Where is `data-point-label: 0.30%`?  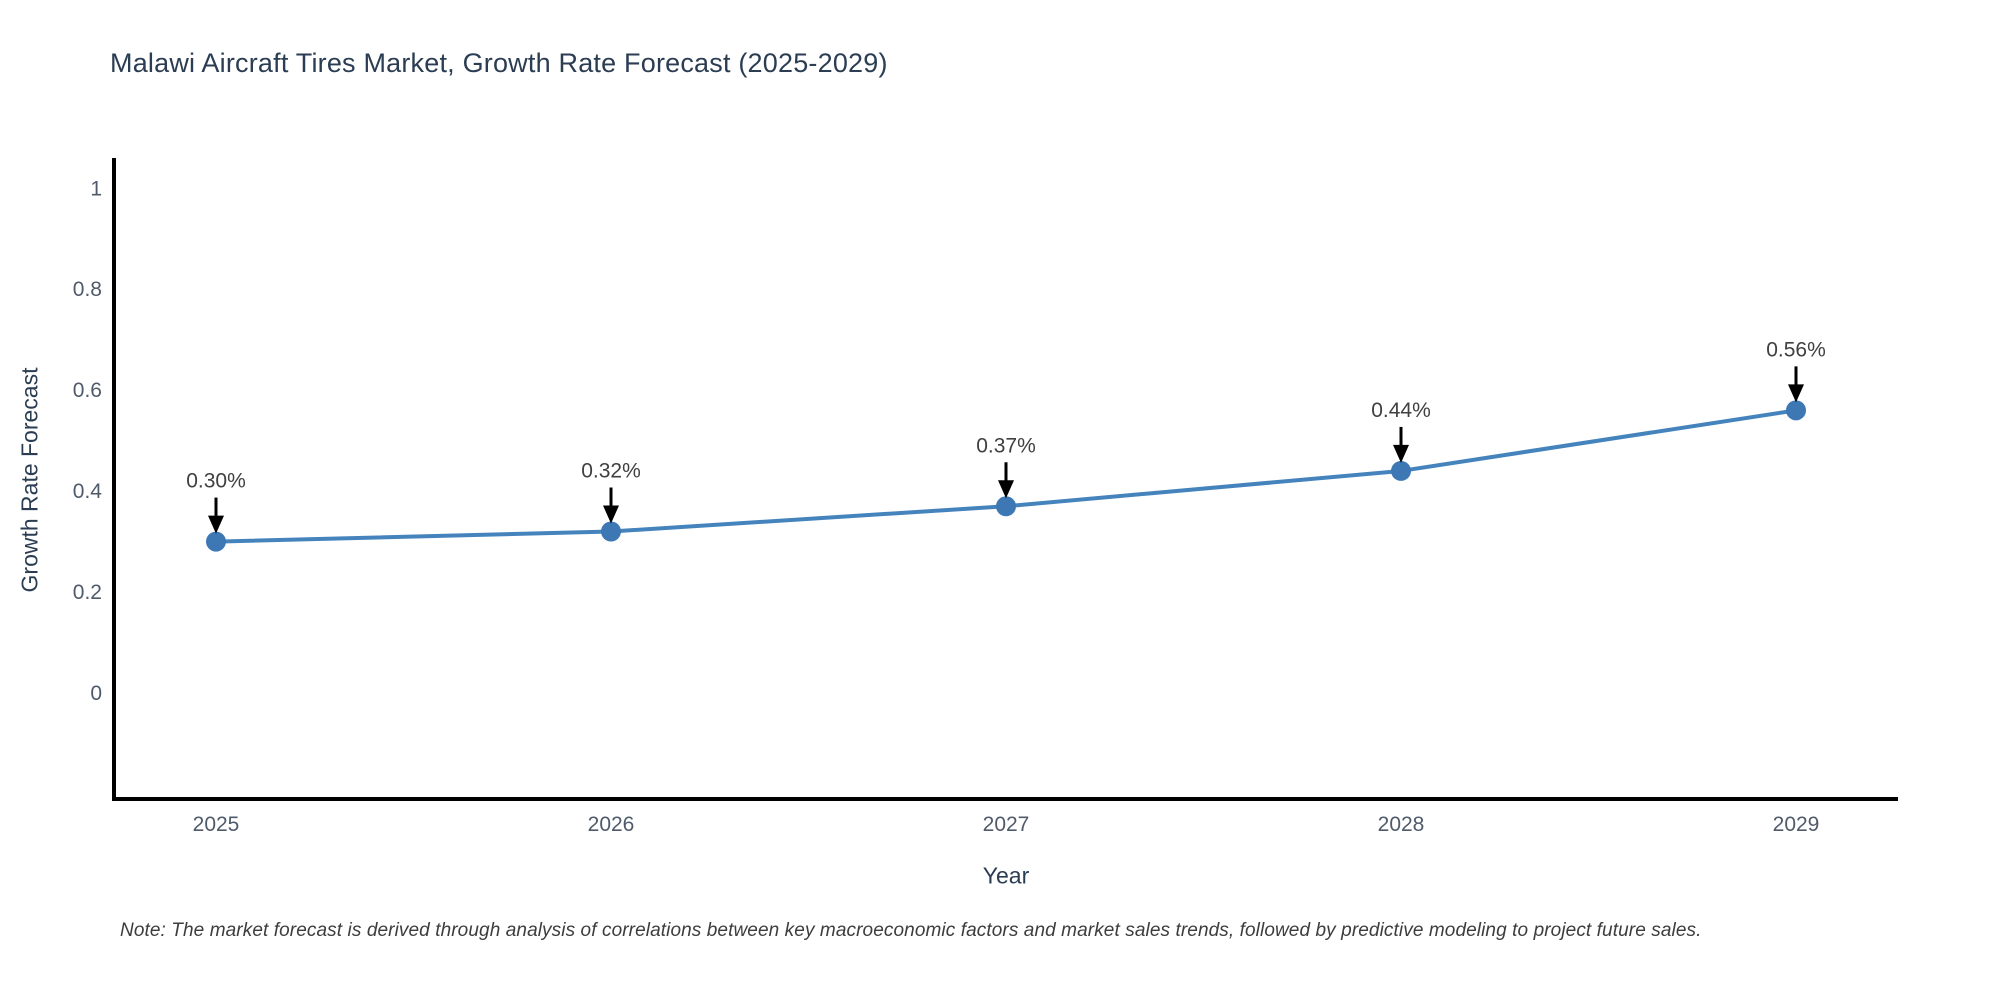
data-point-label: 0.30% is located at coordinates (216, 481).